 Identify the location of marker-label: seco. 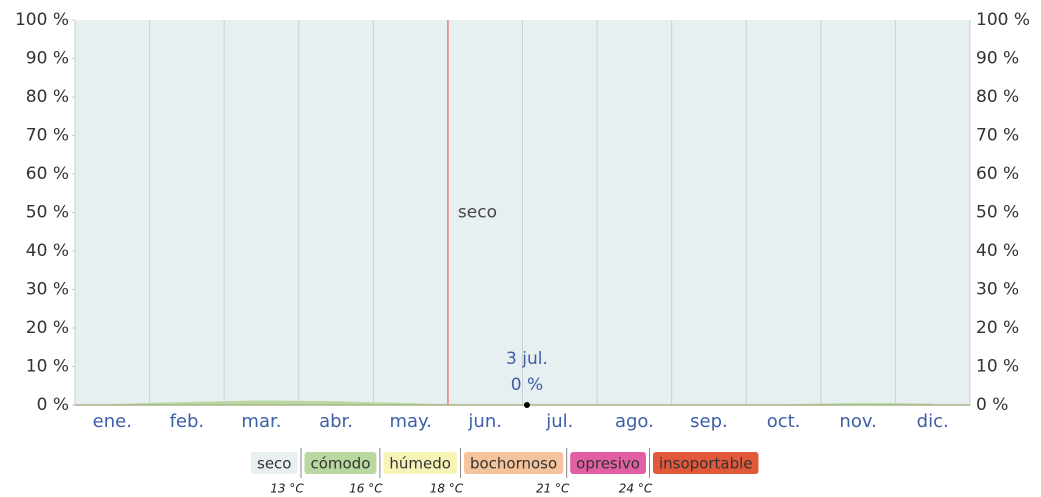
(477, 213).